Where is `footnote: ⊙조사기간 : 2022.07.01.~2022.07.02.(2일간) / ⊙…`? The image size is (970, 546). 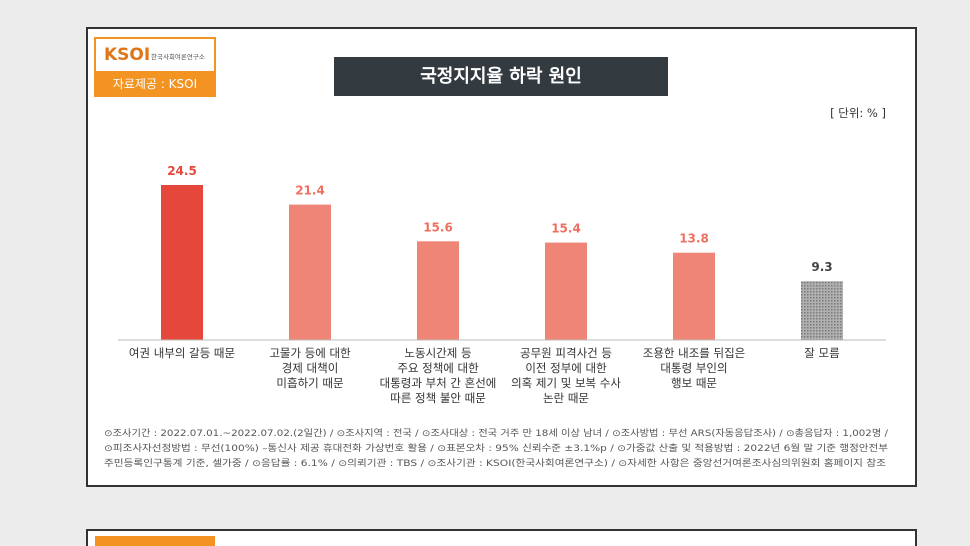 footnote: ⊙조사기간 : 2022.07.01.~2022.07.02.(2일간) / ⊙… is located at coordinates (496, 433).